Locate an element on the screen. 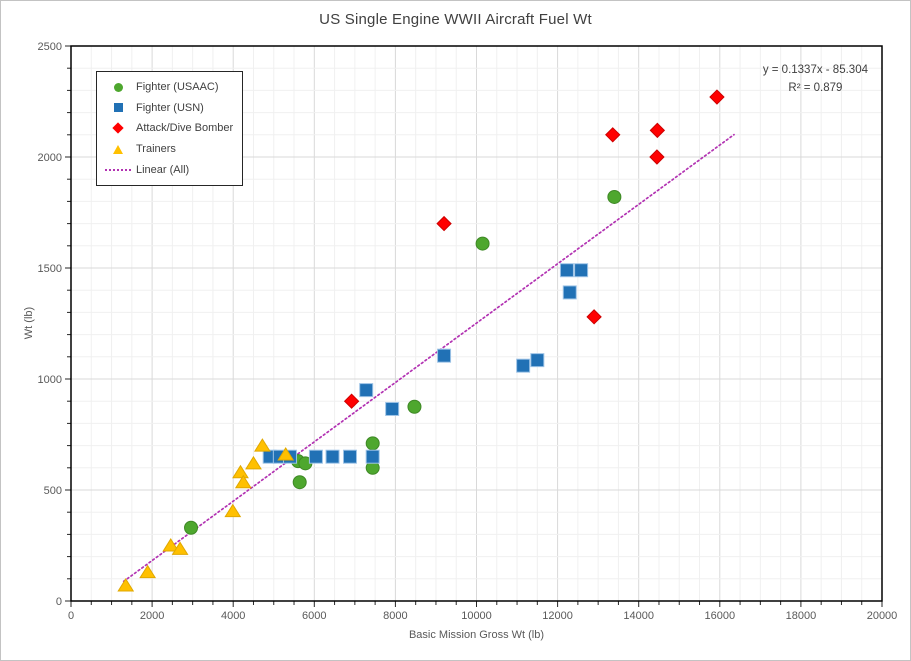  legend-item-linear-all: Linear (All) is located at coordinates (173, 169).